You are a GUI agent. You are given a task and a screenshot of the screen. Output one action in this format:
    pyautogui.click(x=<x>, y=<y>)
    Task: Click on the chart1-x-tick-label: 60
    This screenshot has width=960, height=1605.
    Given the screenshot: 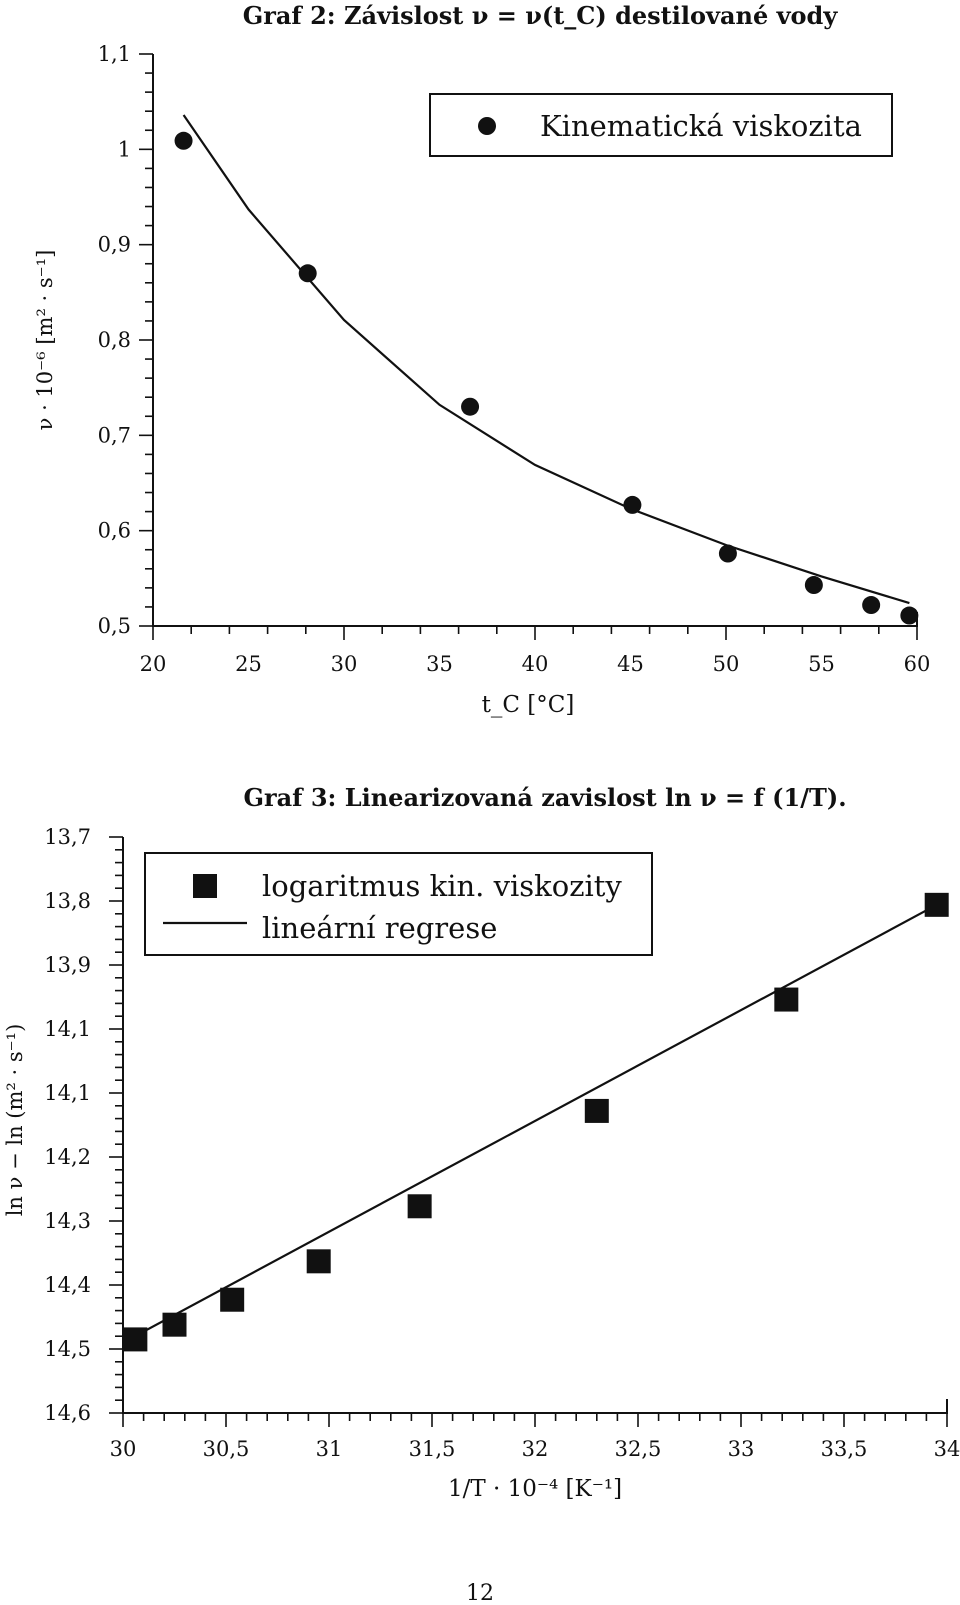 What is the action you would take?
    pyautogui.click(x=917, y=664)
    